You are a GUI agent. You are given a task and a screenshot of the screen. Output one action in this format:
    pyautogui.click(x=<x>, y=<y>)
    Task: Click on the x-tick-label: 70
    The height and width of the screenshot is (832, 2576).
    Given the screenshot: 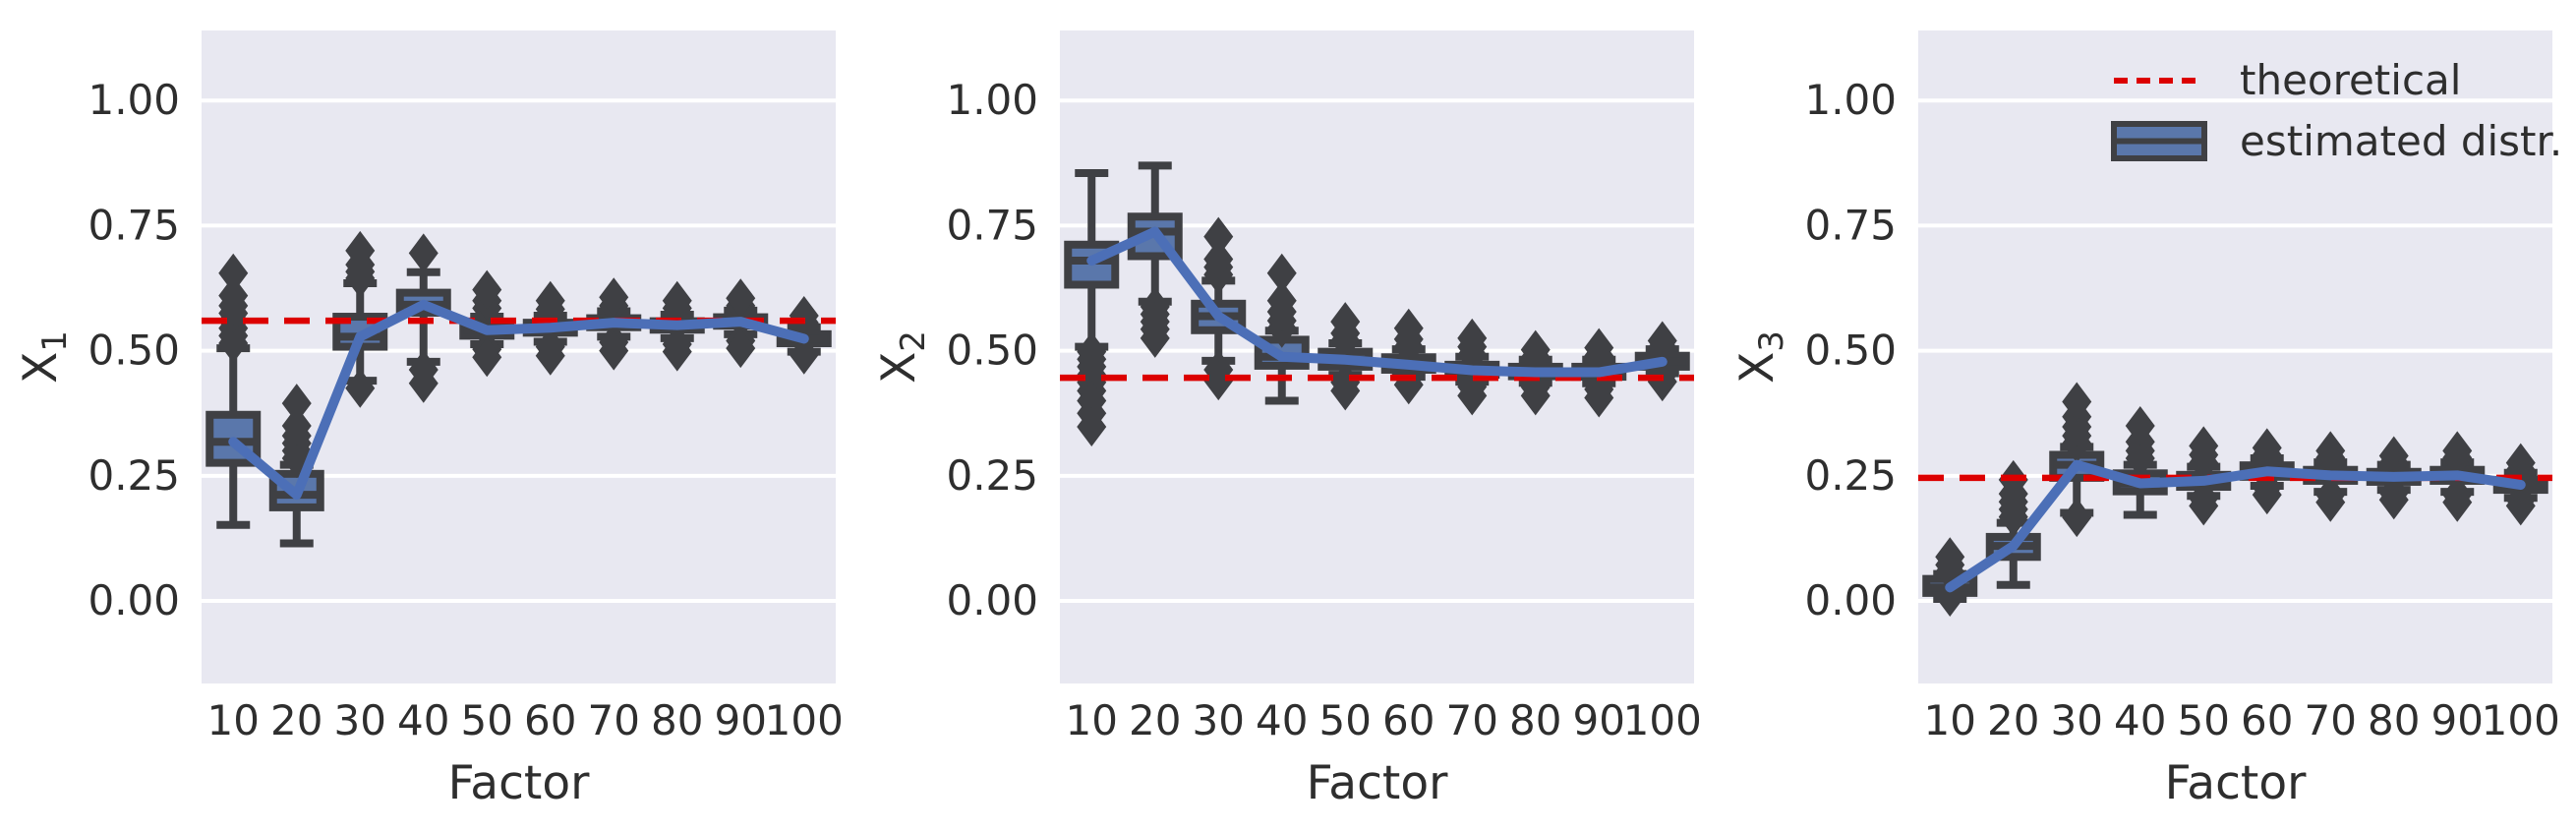 What is the action you would take?
    pyautogui.click(x=614, y=720)
    